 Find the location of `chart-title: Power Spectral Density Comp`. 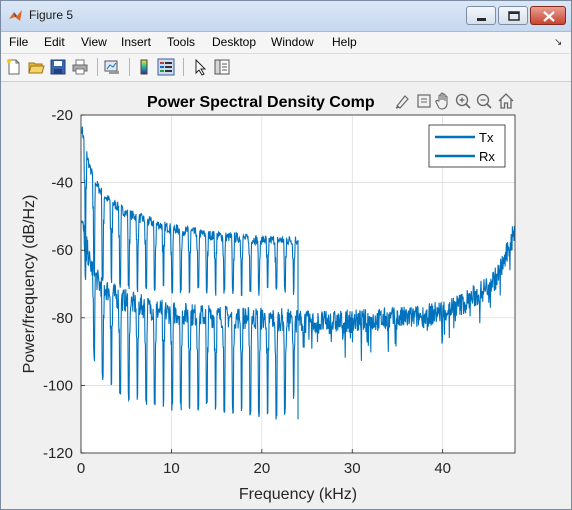

chart-title: Power Spectral Density Comp is located at coordinates (261, 102).